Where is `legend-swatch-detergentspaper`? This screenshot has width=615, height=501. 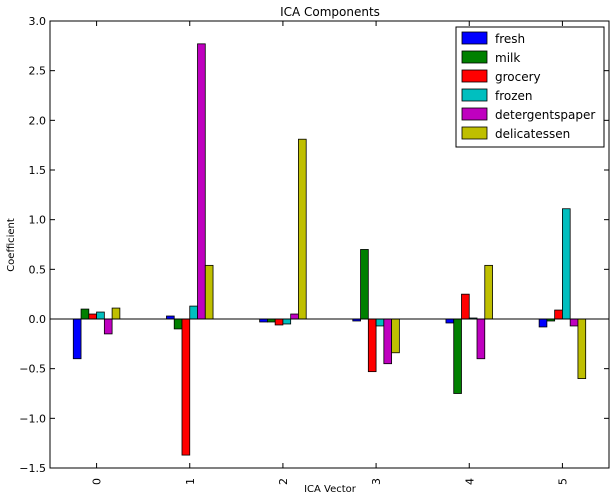 legend-swatch-detergentspaper is located at coordinates (474, 114).